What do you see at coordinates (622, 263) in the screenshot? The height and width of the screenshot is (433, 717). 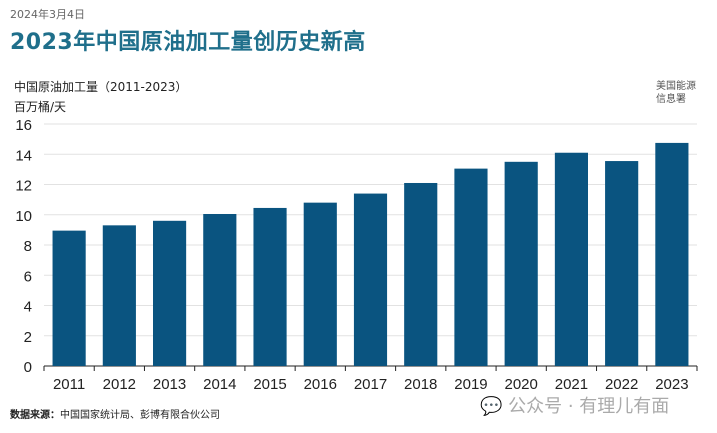 I see `bar-2022` at bounding box center [622, 263].